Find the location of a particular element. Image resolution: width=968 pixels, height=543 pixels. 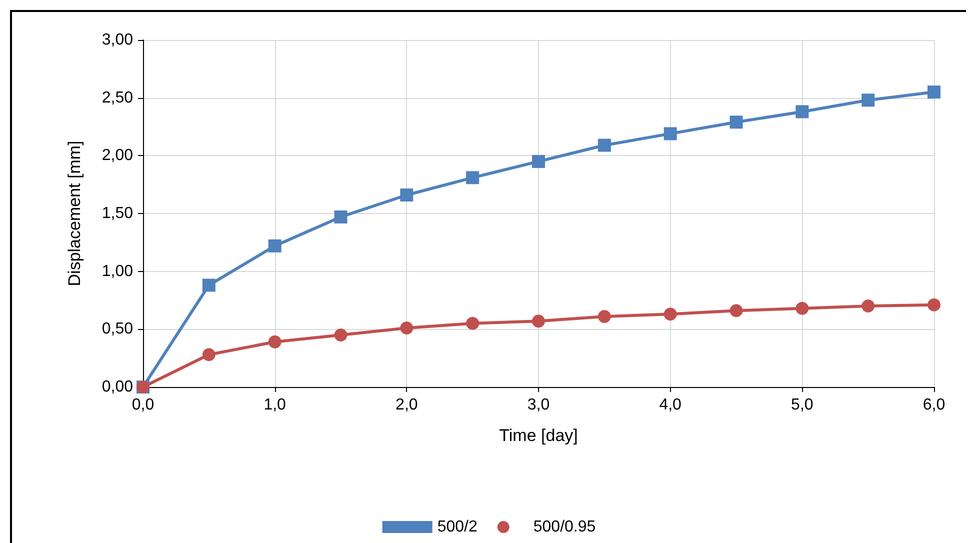

y-tick-label: 2,50 is located at coordinates (118, 97).